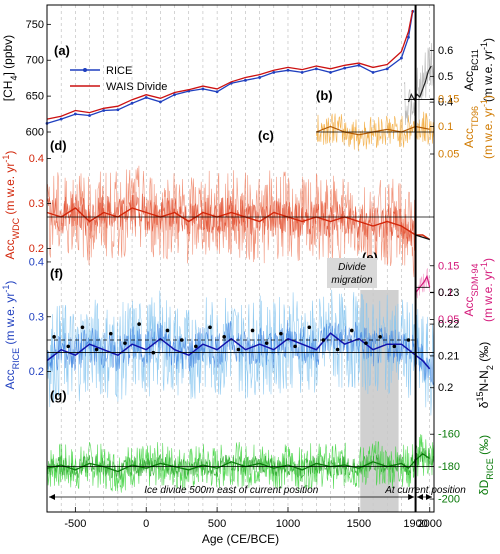  Describe the element at coordinates (85, 70) in the screenshot. I see `legend-rice-marker` at that location.